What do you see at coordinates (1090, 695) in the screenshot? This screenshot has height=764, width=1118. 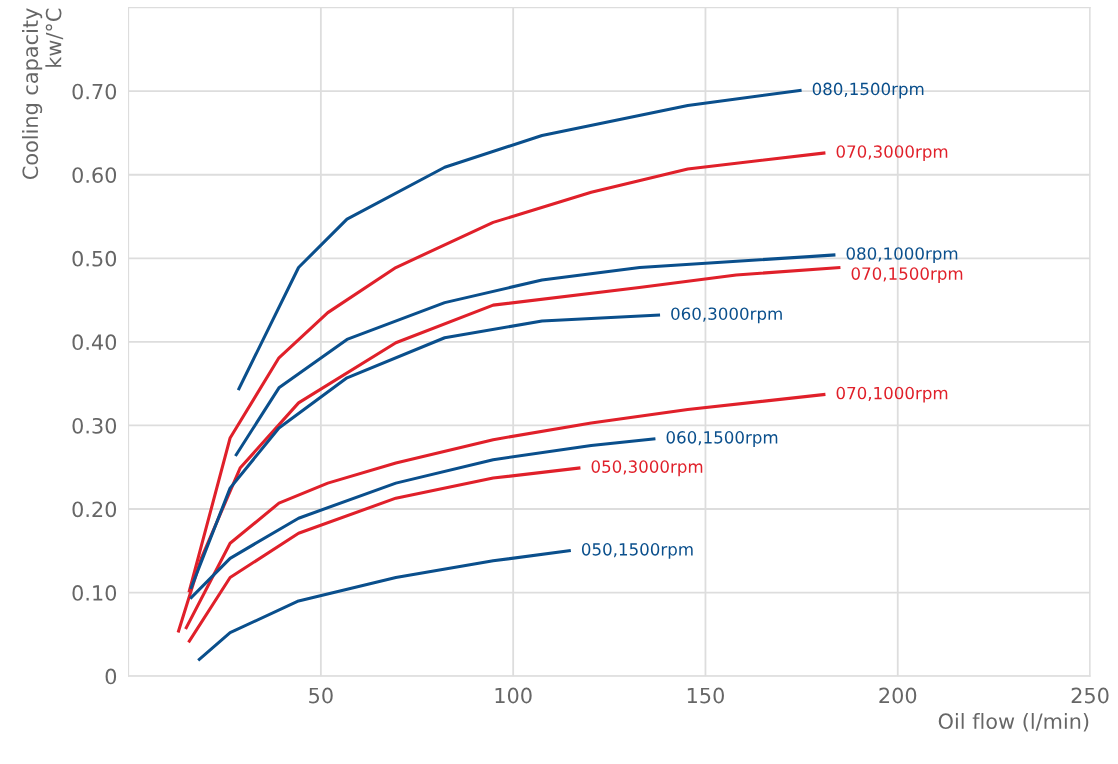 I see `x-tick-label: 250` at bounding box center [1090, 695].